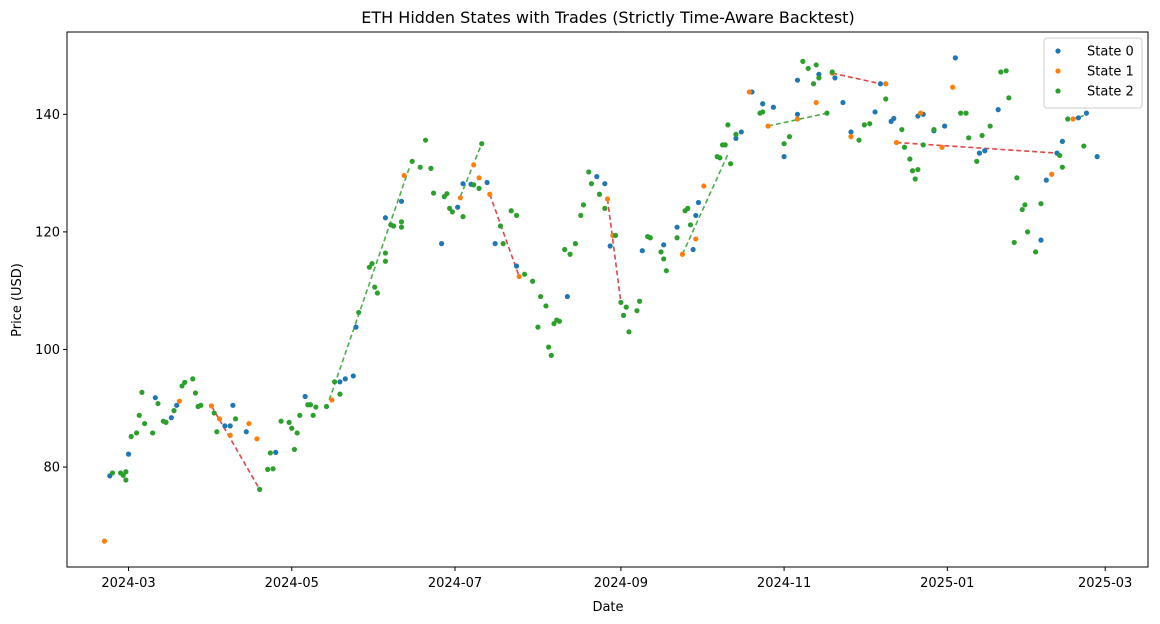 This screenshot has height=624, width=1160. Describe the element at coordinates (1110, 52) in the screenshot. I see `legend-label: State 0` at that location.